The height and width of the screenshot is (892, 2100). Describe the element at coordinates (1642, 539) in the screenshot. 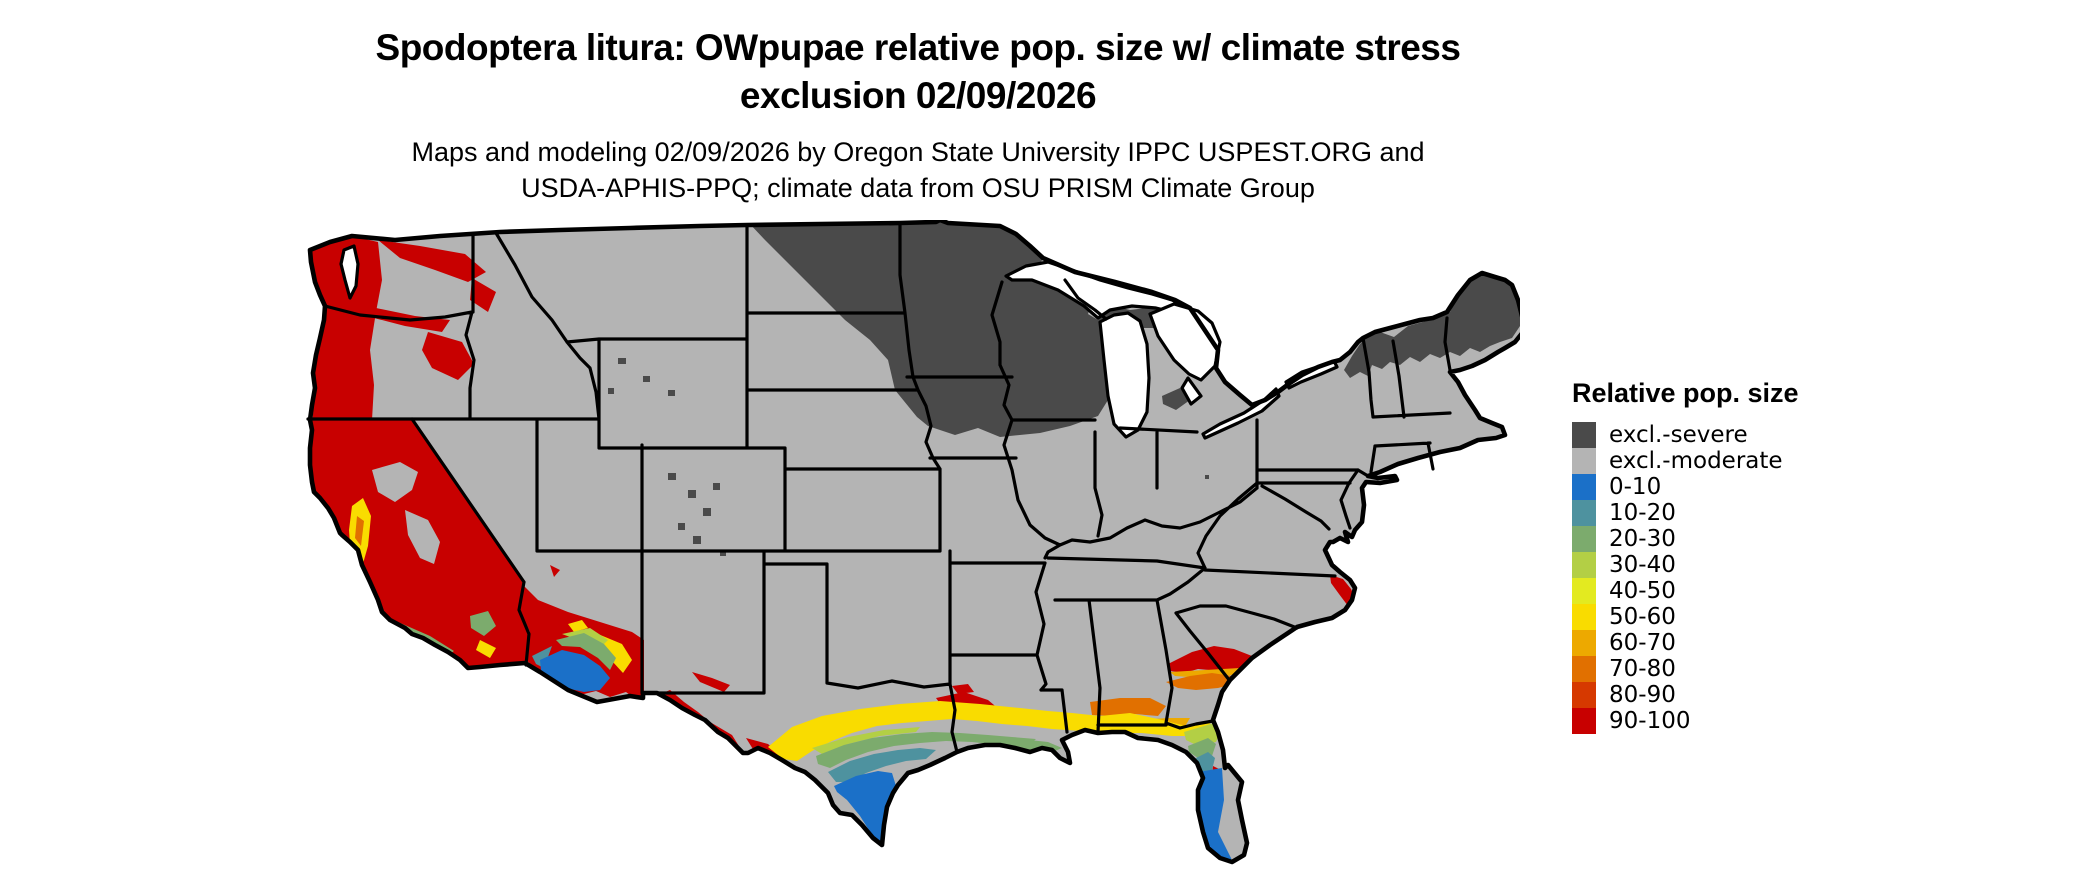

I see `legend-label: 20-30` at that location.